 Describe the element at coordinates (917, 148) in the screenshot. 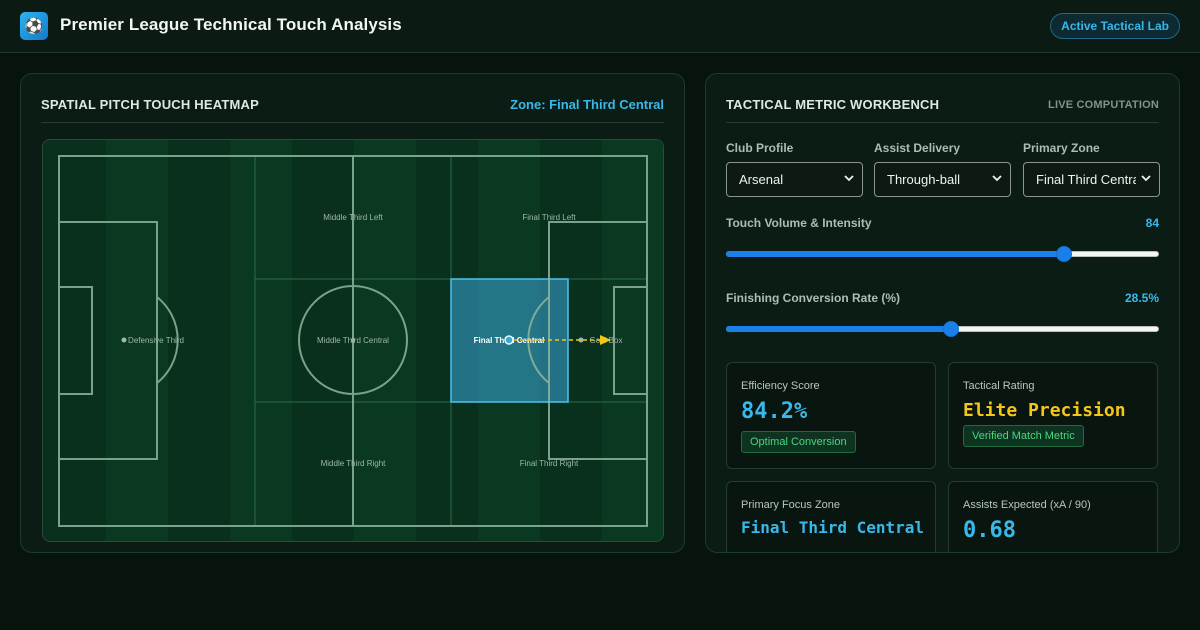

I see `assist-delivery-label: Assist Delivery` at that location.